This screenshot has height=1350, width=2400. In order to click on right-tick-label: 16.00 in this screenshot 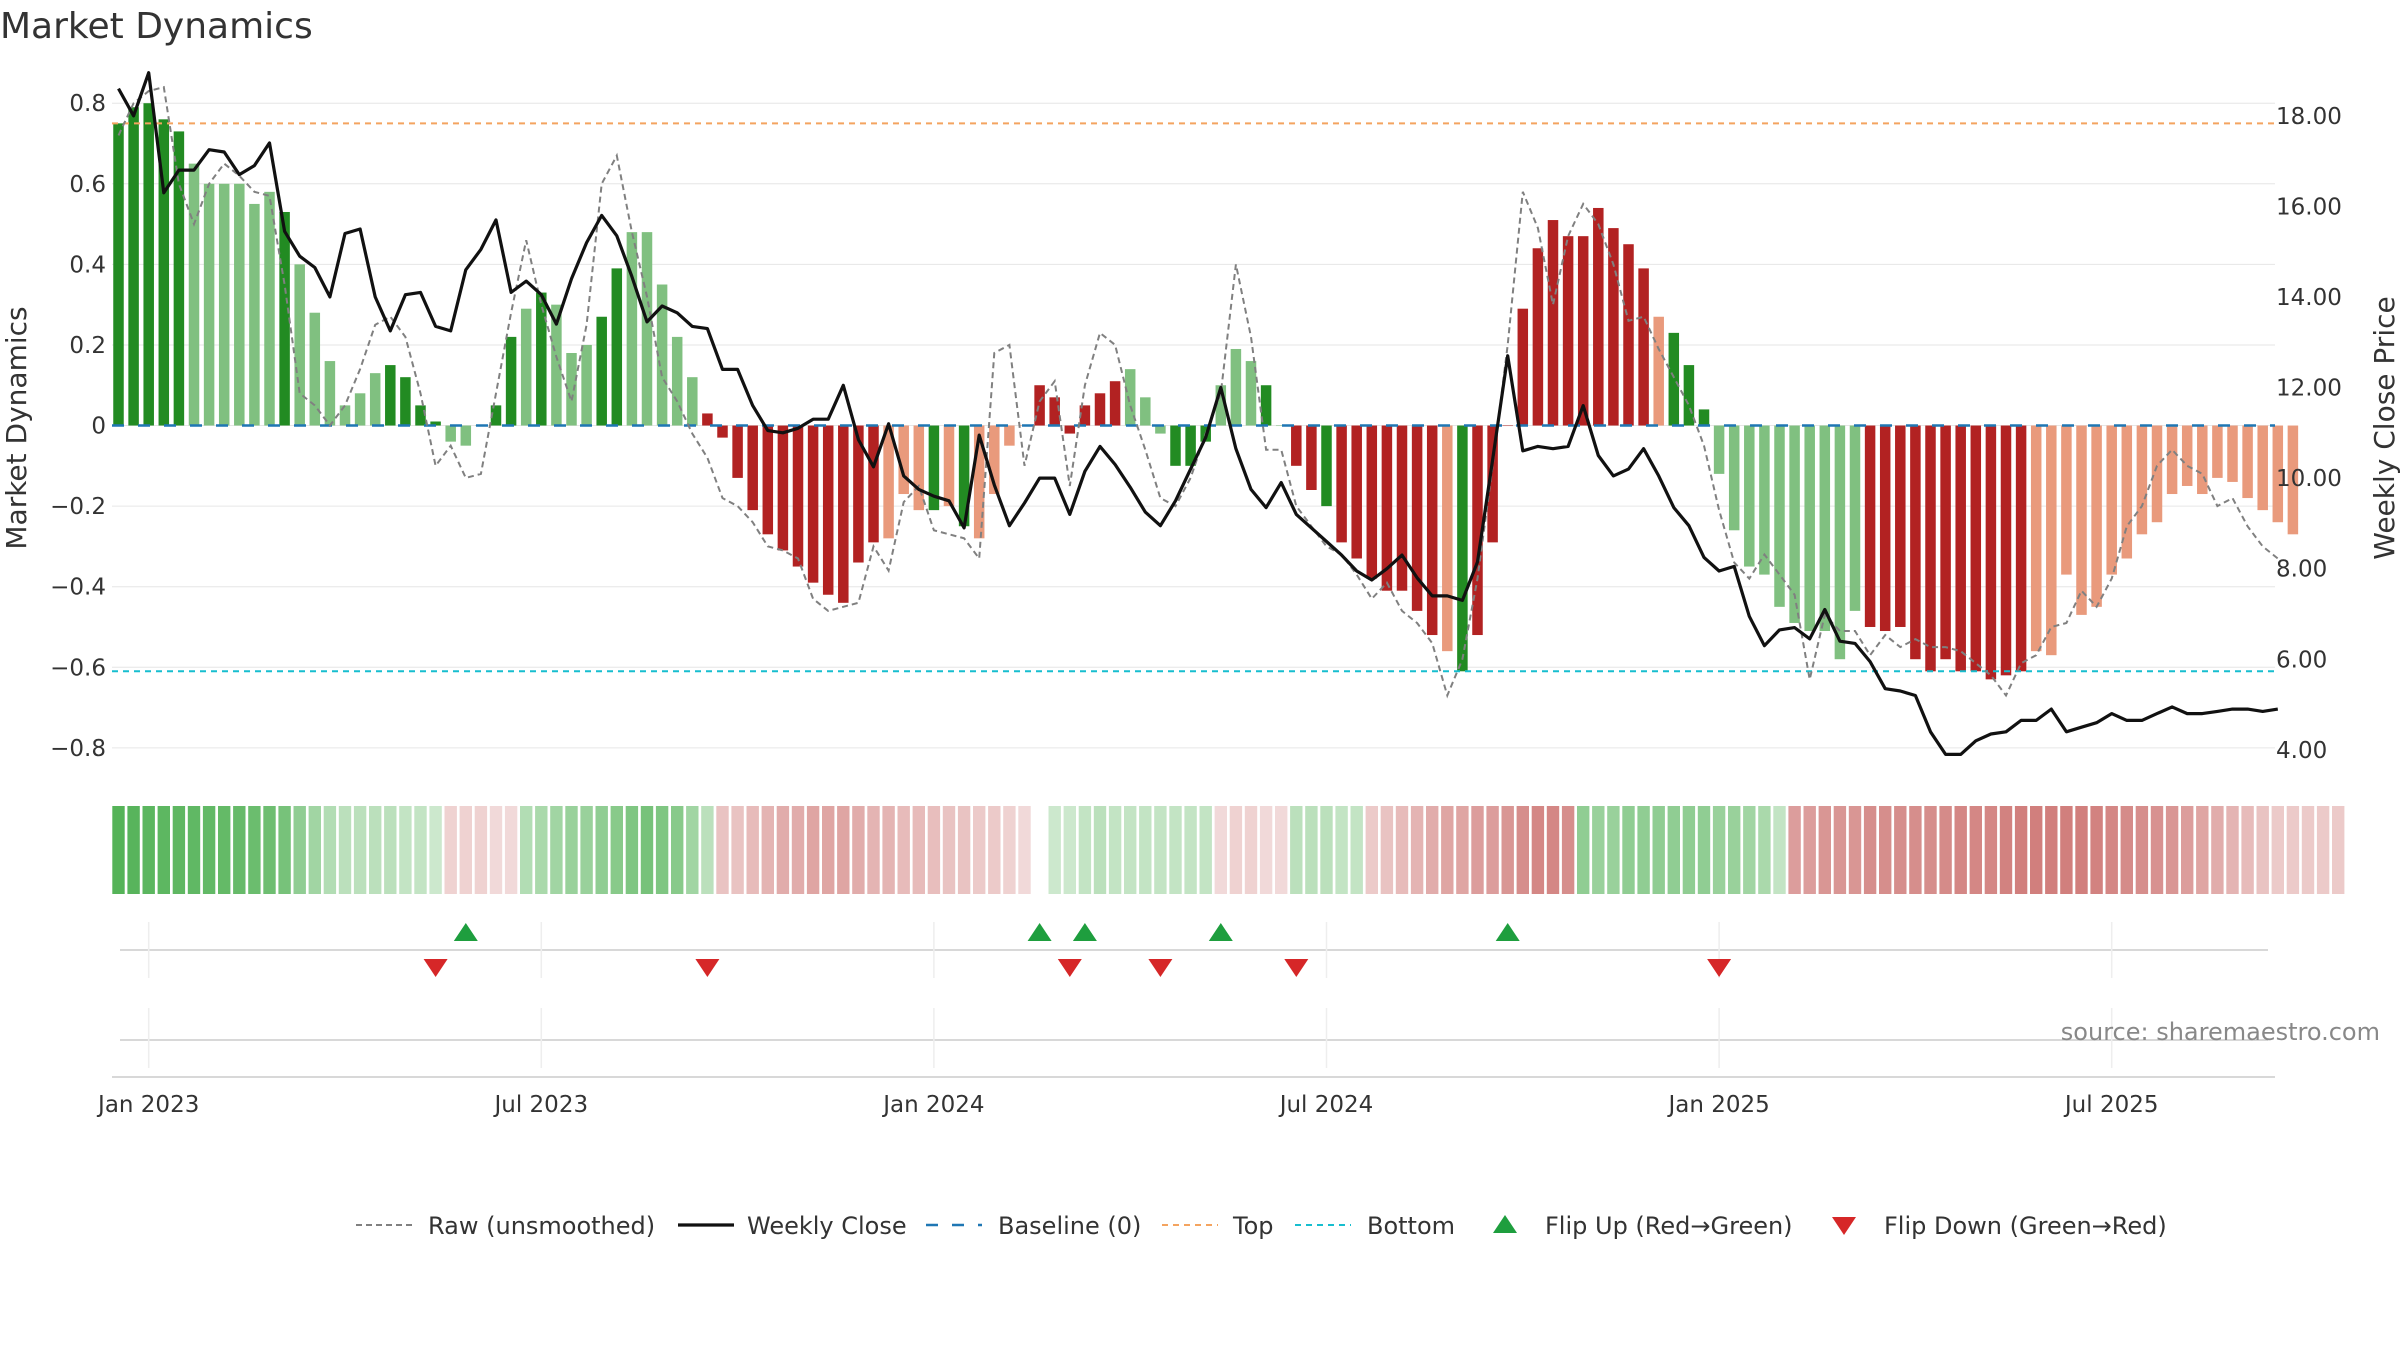, I will do `click(2309, 207)`.